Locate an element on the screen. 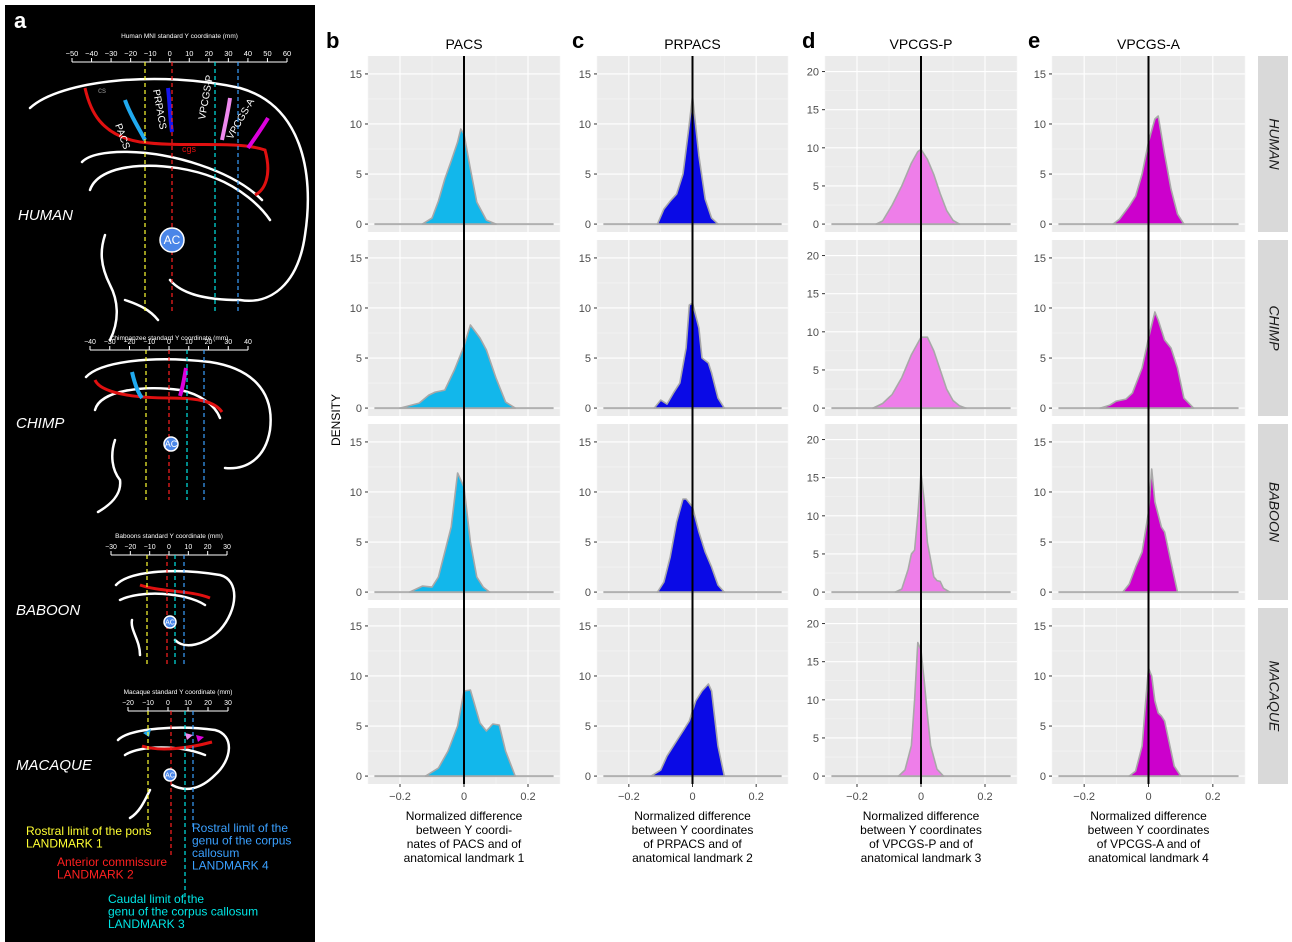 The image size is (1292, 942). species-axis-tick-label: 30 is located at coordinates (228, 342).